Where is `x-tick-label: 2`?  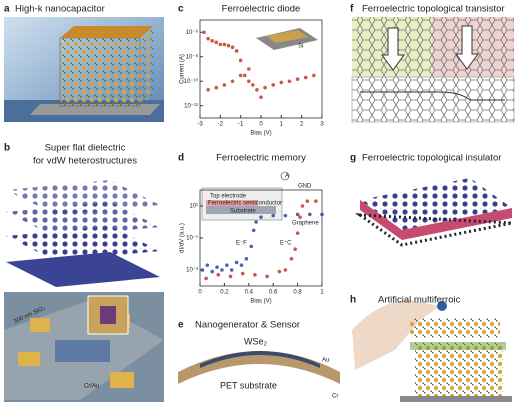
x-tick-label: 2 is located at coordinates (302, 125).